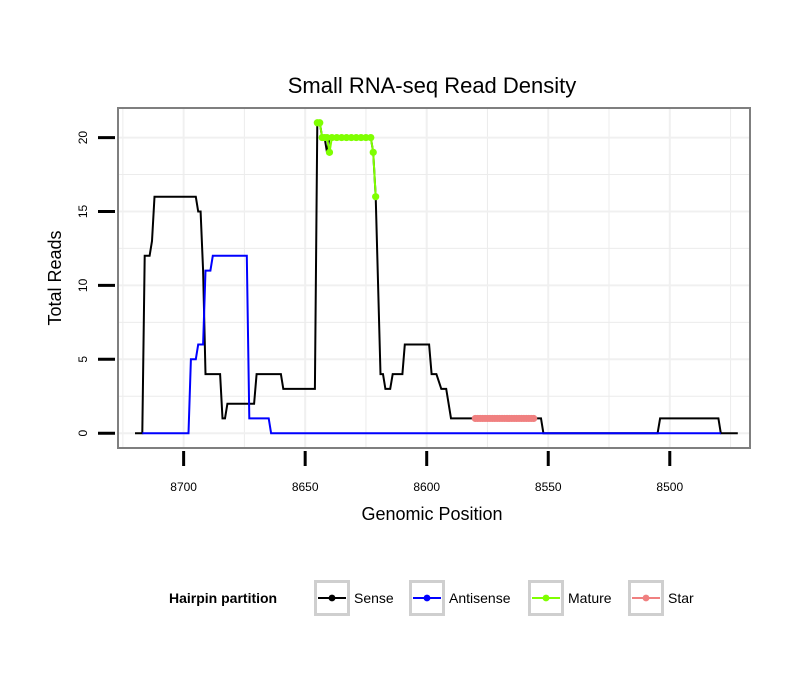  Describe the element at coordinates (374, 598) in the screenshot. I see `legend-label: Sense` at that location.